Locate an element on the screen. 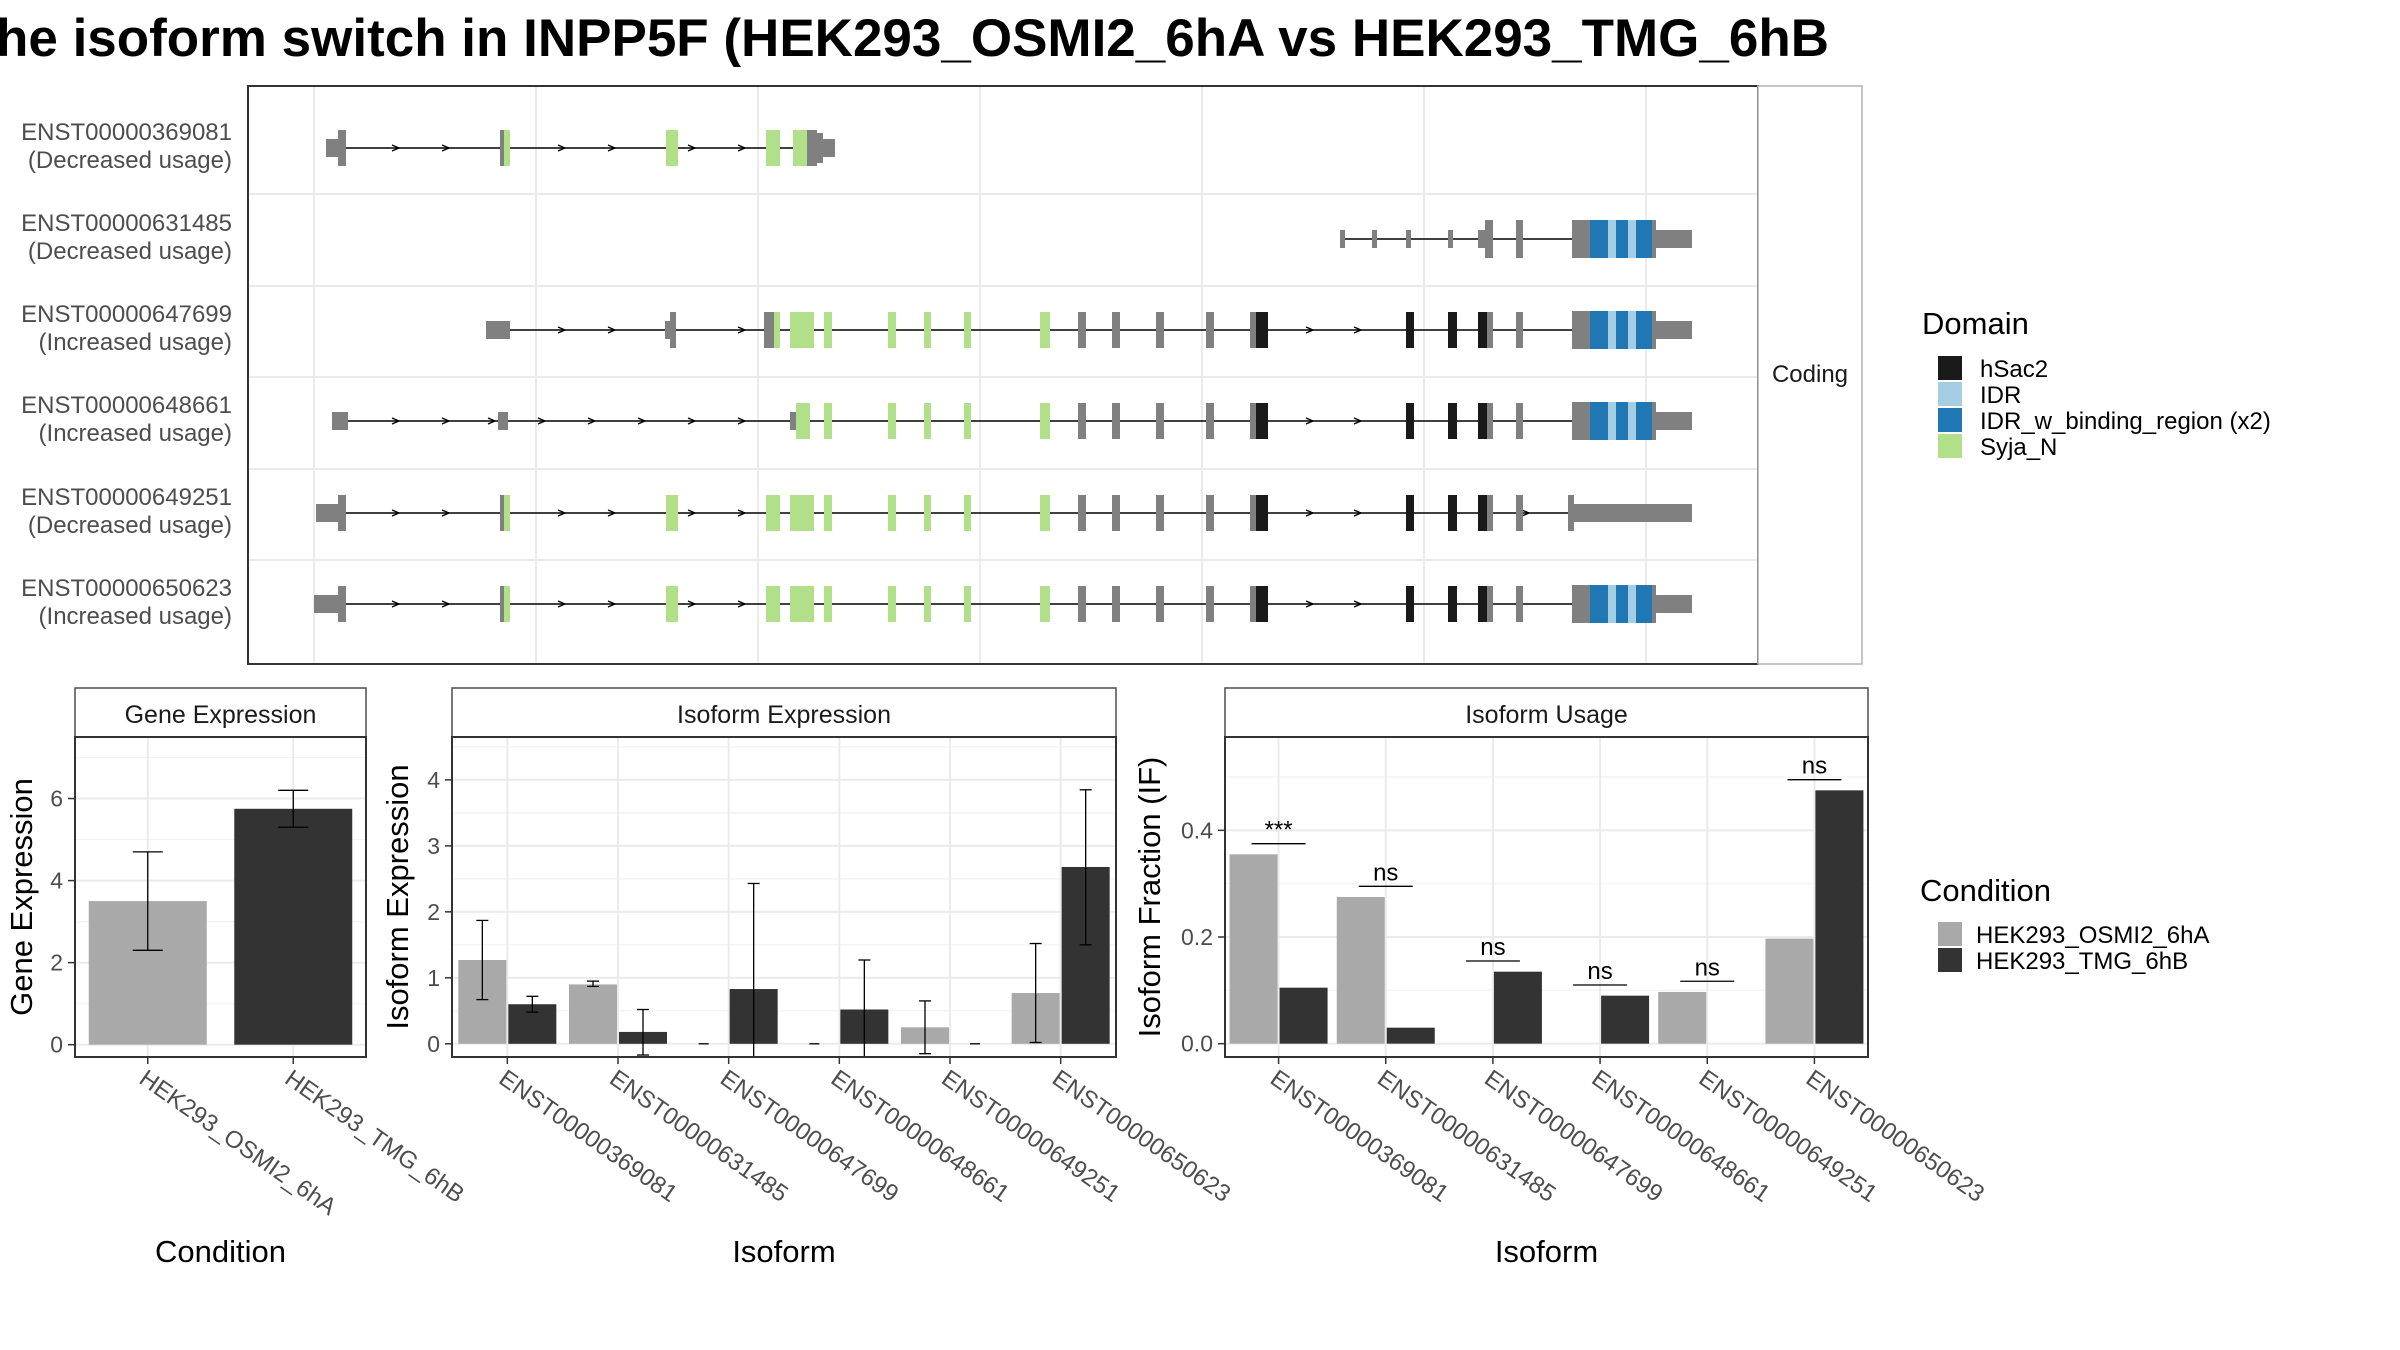 The image size is (2400, 1350). coding-strip-label: Coding is located at coordinates (1810, 374).